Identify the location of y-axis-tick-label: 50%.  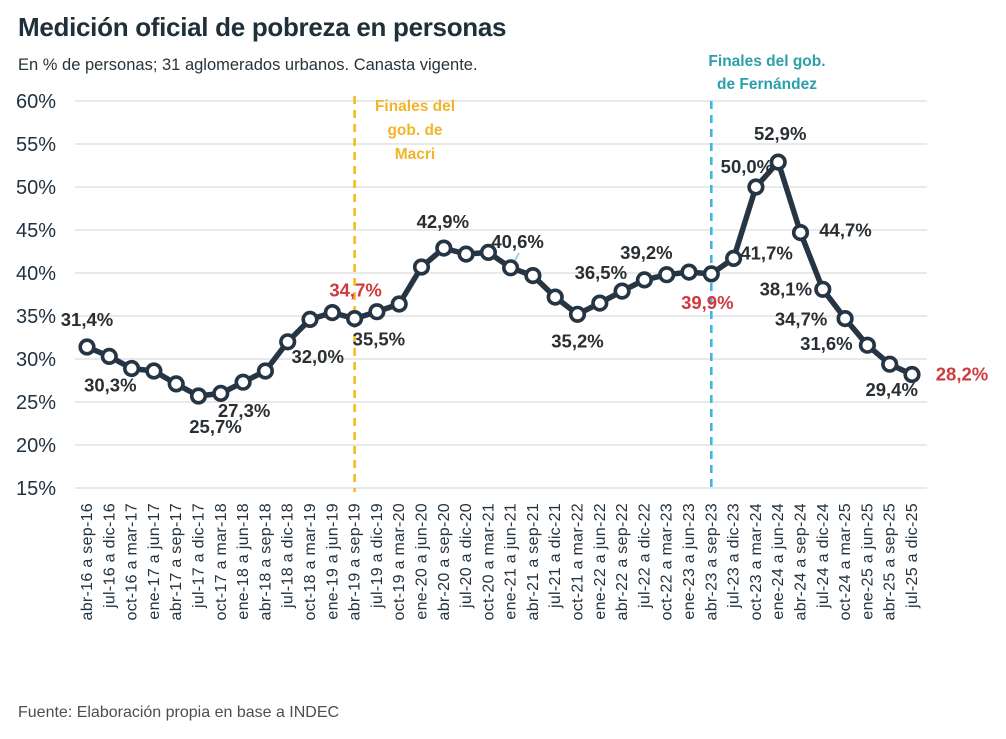
(36, 188).